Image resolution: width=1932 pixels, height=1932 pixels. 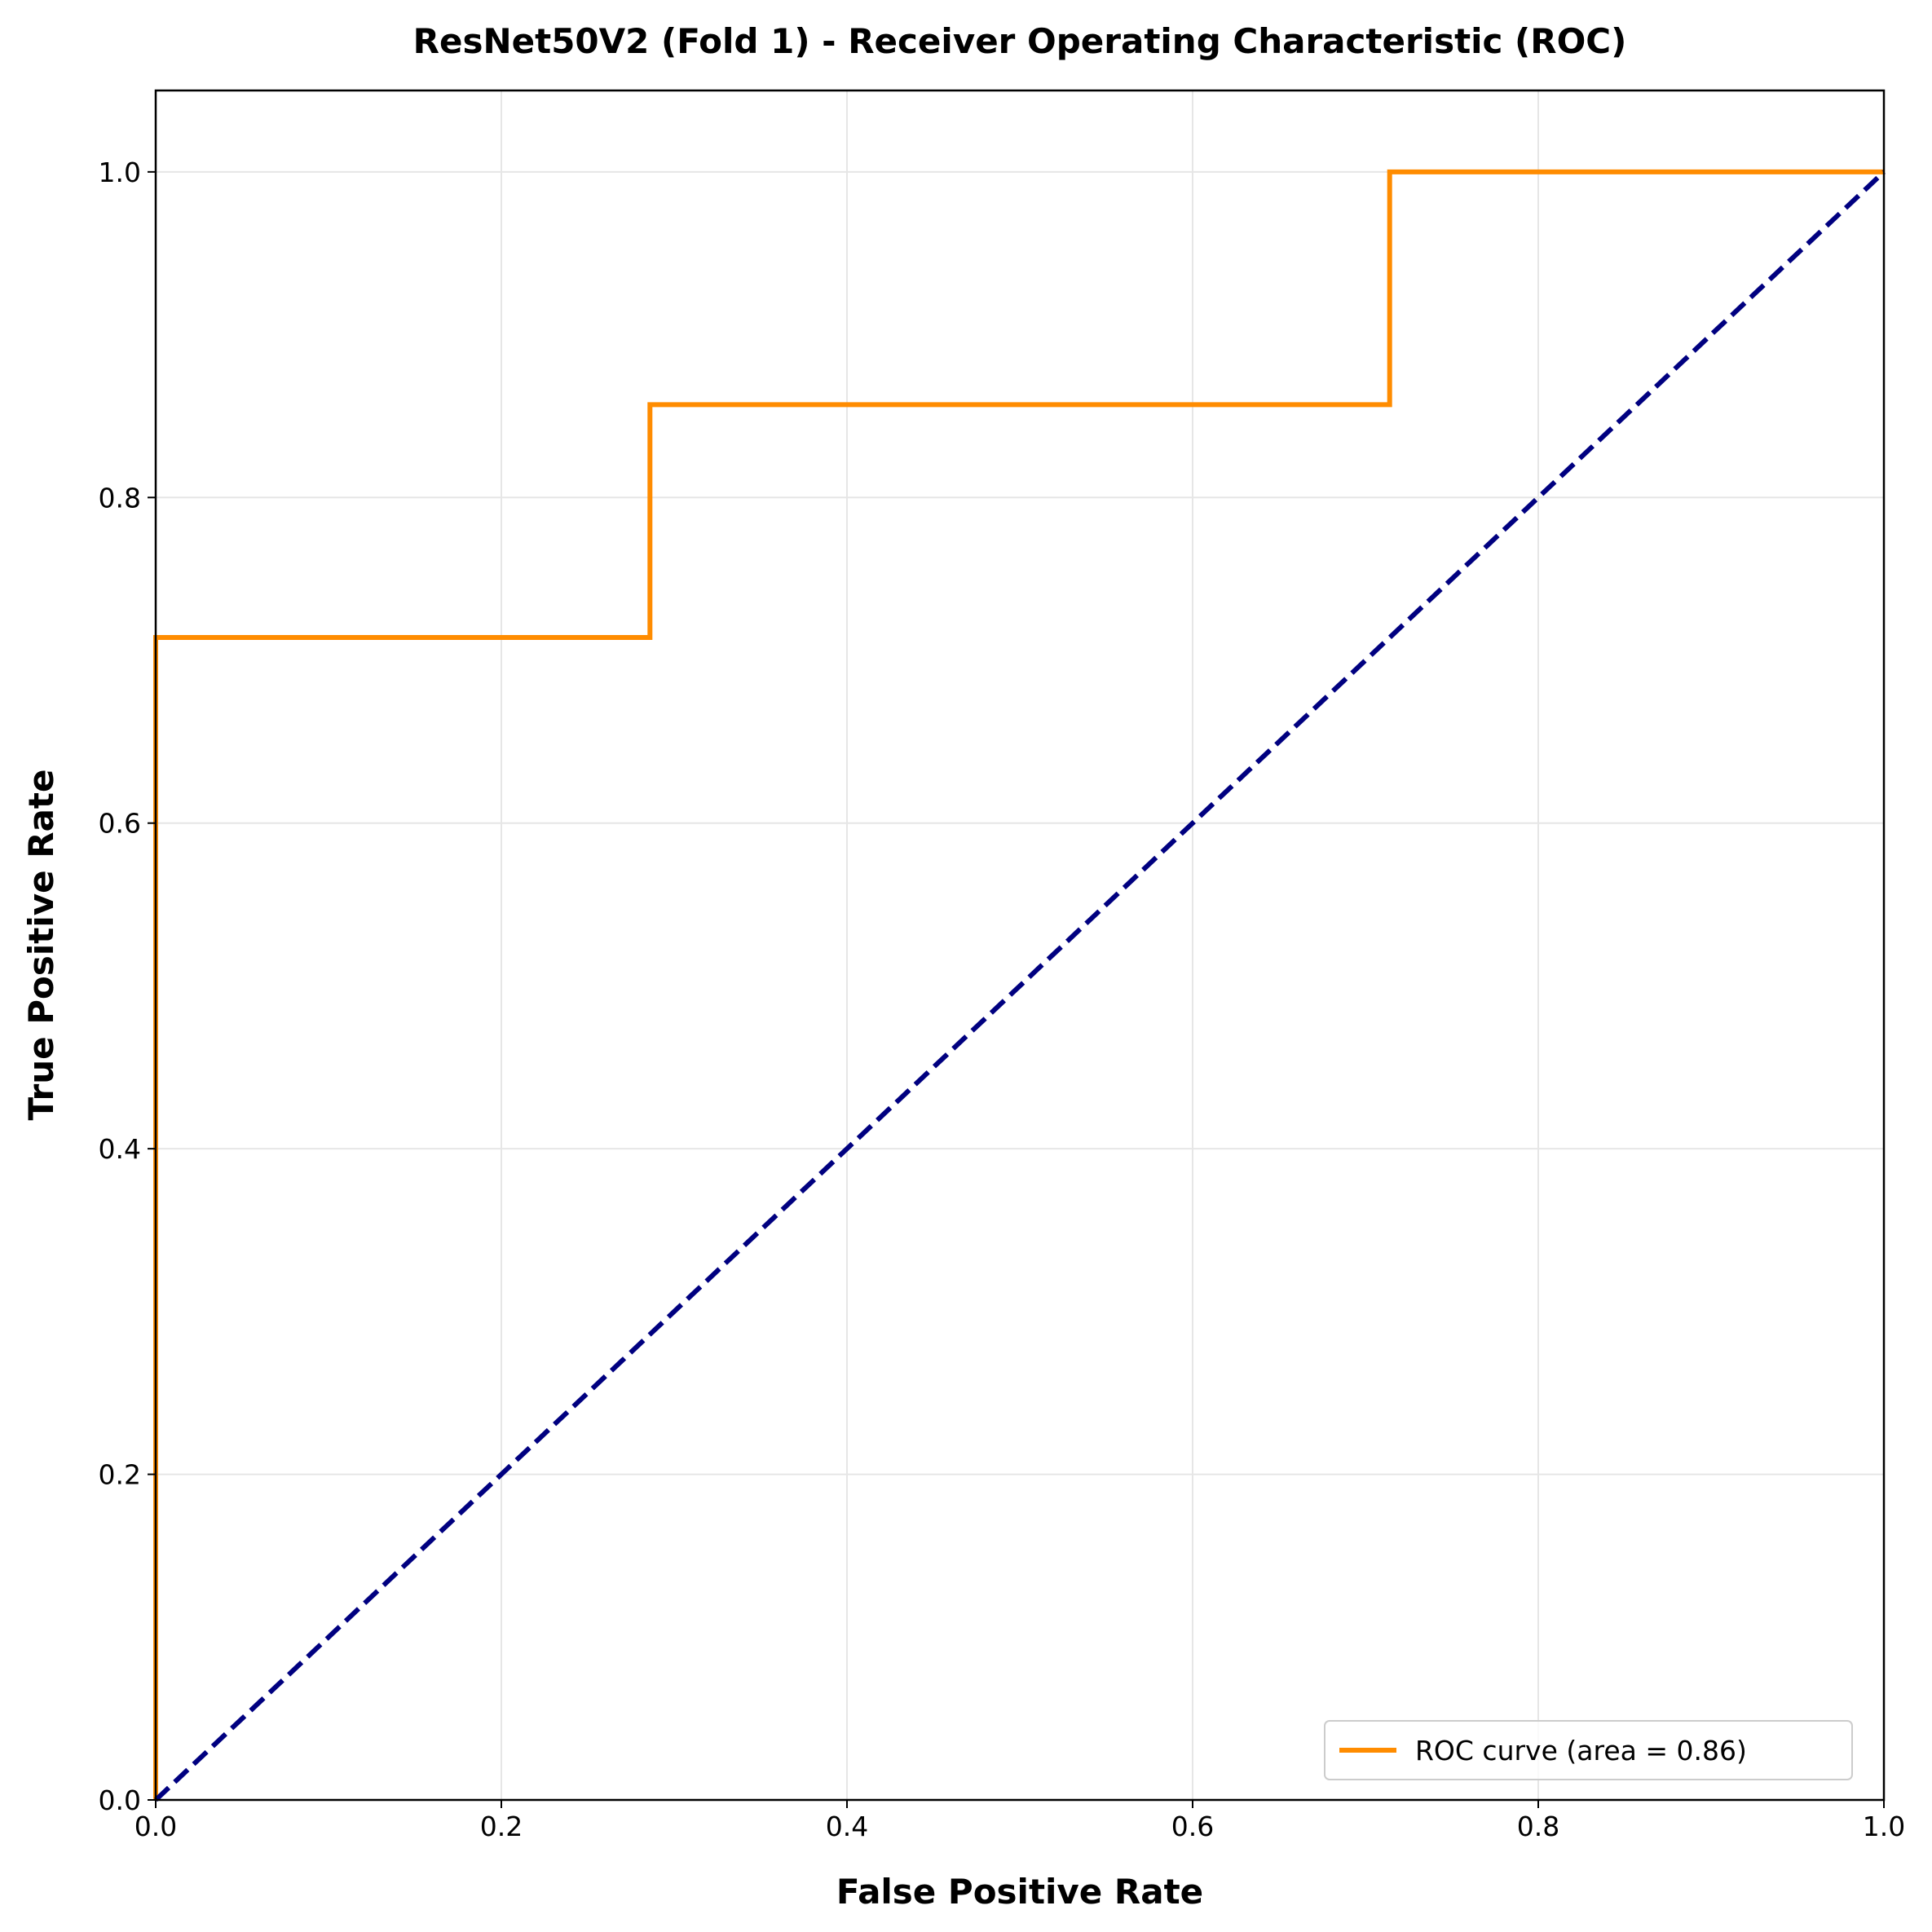 I want to click on legend: ROC curve (area = 0.86), so click(x=1588, y=1750).